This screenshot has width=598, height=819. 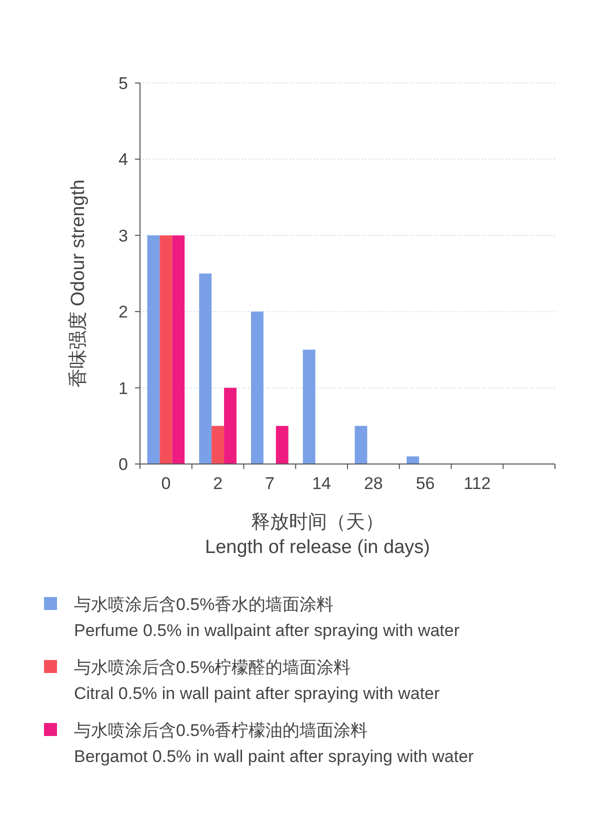 I want to click on legend-label: 与水喷涂后含0.5%香柠檬油的墙面涂料 Bergamot 0.5% in wall paint after spraying with water, so click(x=274, y=743).